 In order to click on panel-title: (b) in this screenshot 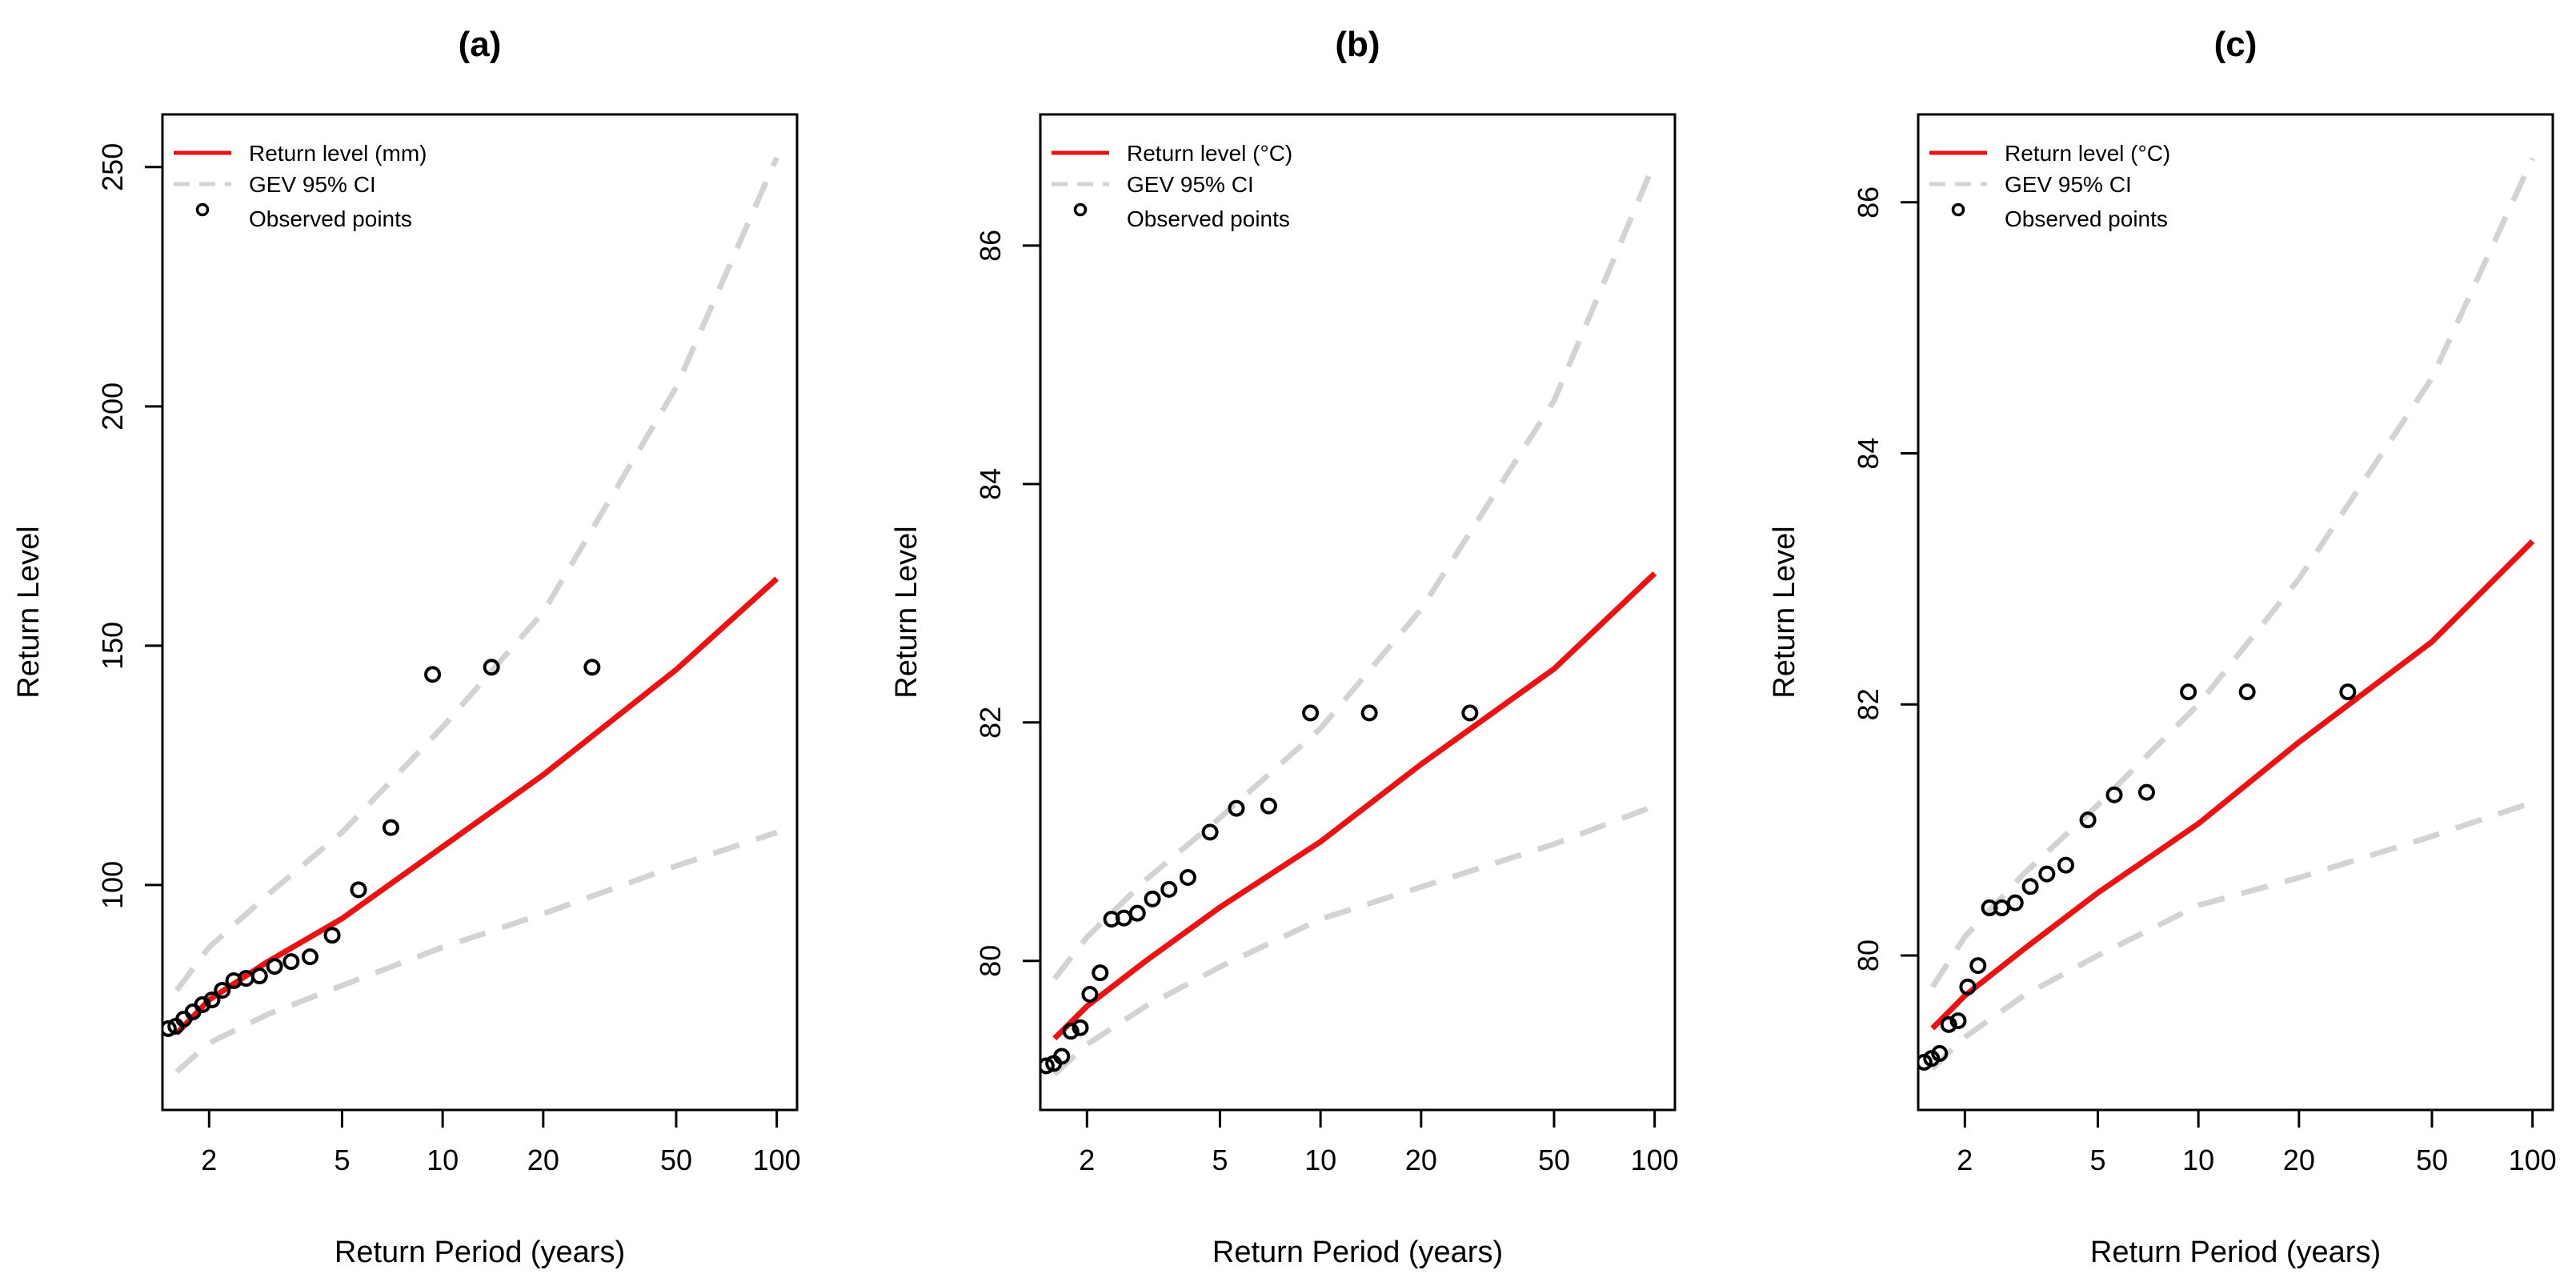, I will do `click(1357, 44)`.